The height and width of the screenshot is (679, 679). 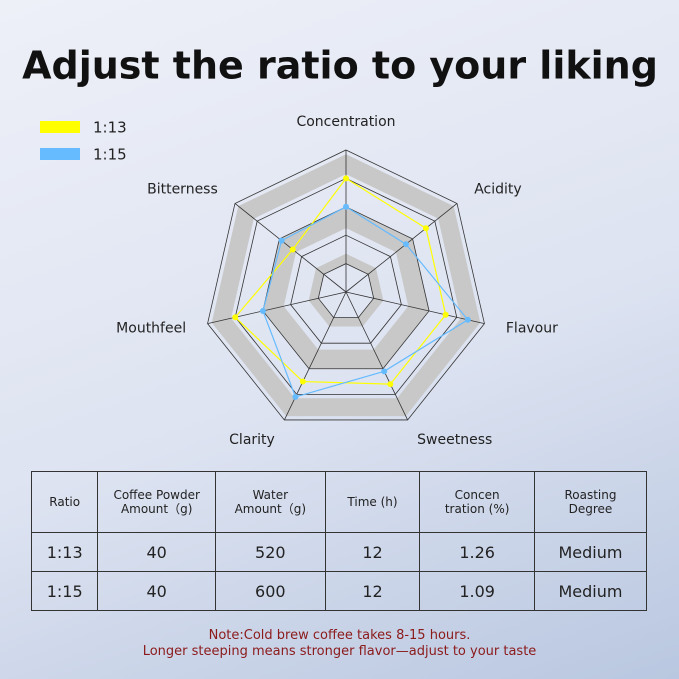 I want to click on legend-label: 1:15, so click(x=110, y=155).